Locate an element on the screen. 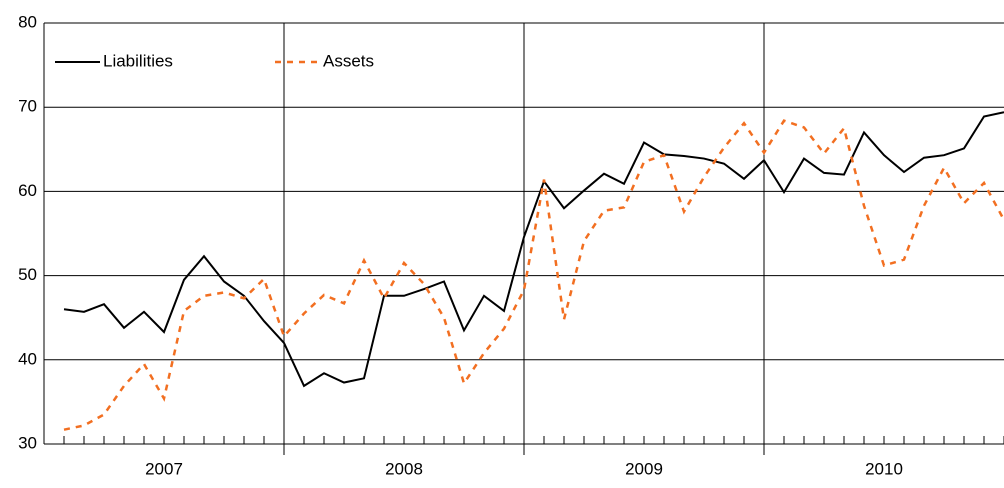 The width and height of the screenshot is (1004, 488). x-group-label: 2008 is located at coordinates (404, 468).